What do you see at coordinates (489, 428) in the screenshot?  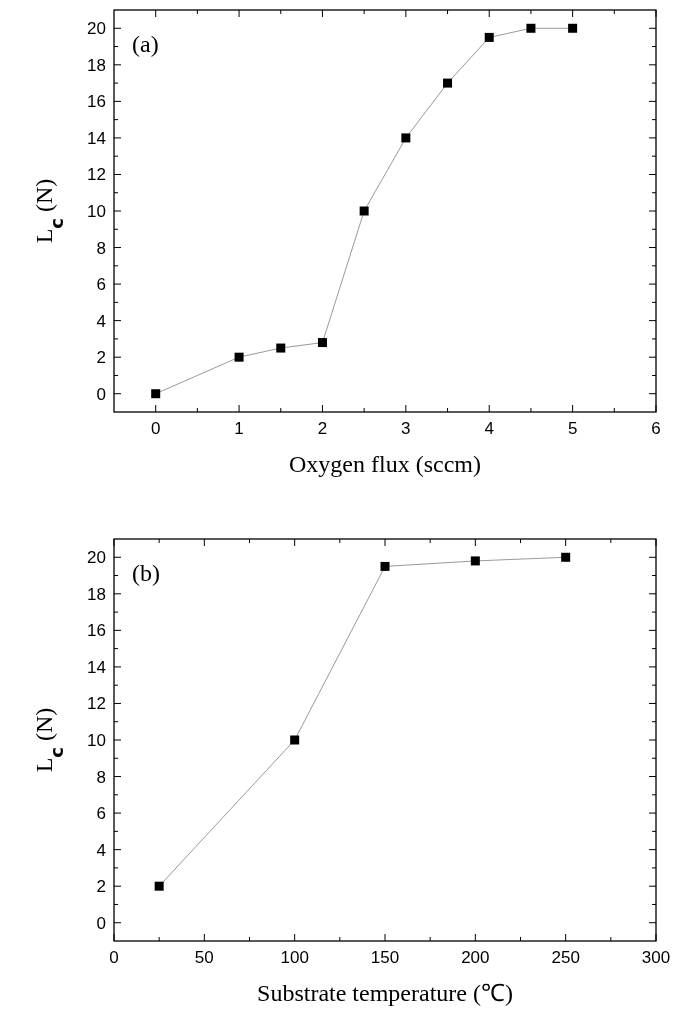 I see `x-tick-label: 4` at bounding box center [489, 428].